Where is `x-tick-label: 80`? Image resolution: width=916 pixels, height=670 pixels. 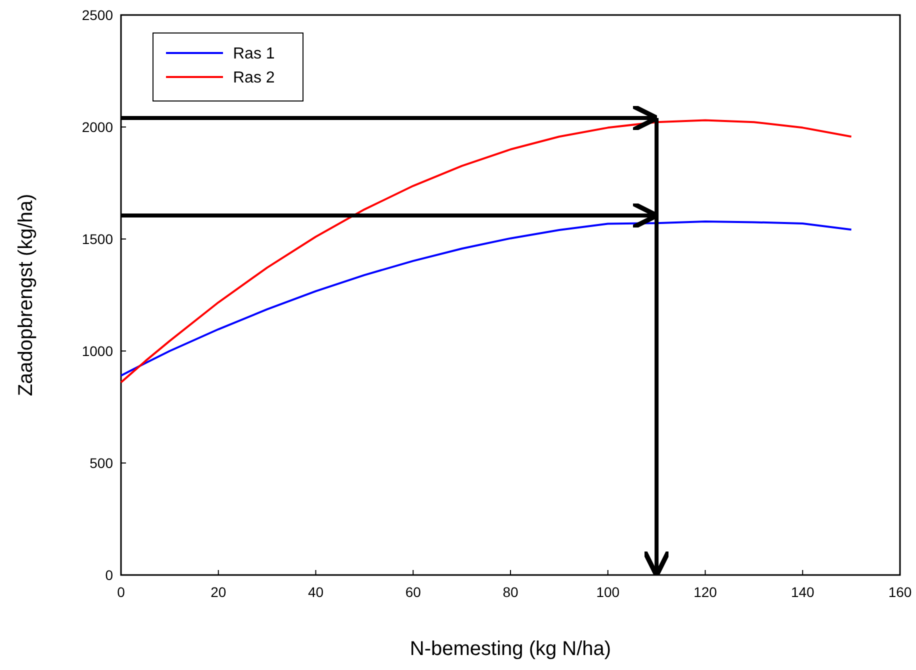 x-tick-label: 80 is located at coordinates (510, 592).